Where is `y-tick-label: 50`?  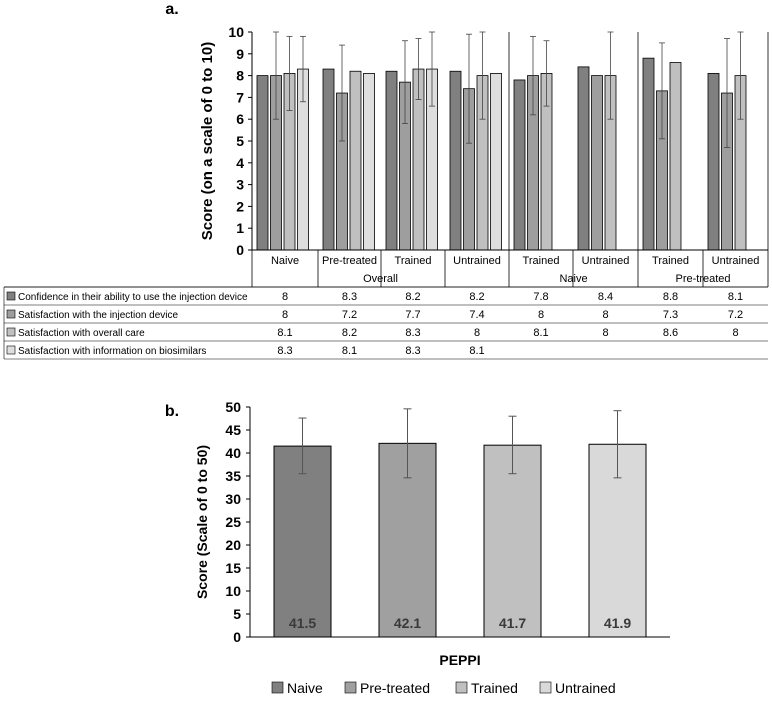 y-tick-label: 50 is located at coordinates (233, 407).